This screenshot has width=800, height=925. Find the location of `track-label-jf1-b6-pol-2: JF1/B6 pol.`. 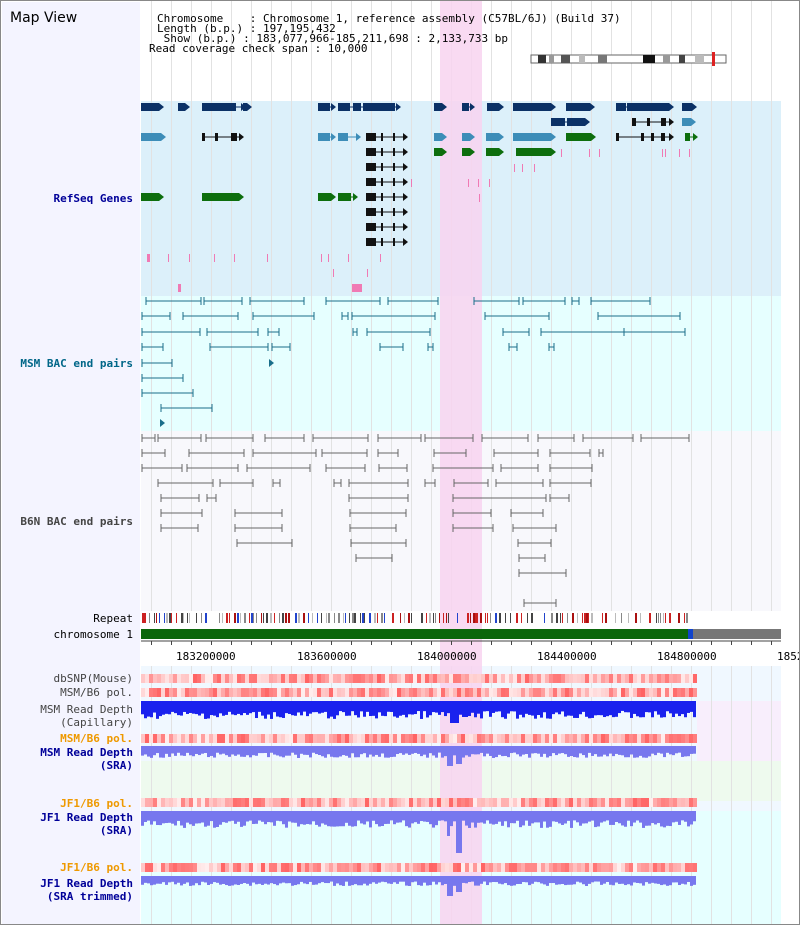

track-label-jf1-b6-pol-2: JF1/B6 pol. is located at coordinates (96, 867).